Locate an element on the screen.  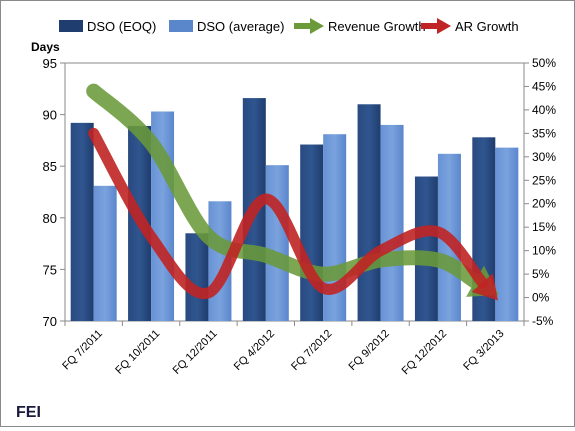
y-tick-label-4: 90 is located at coordinates (50, 115).